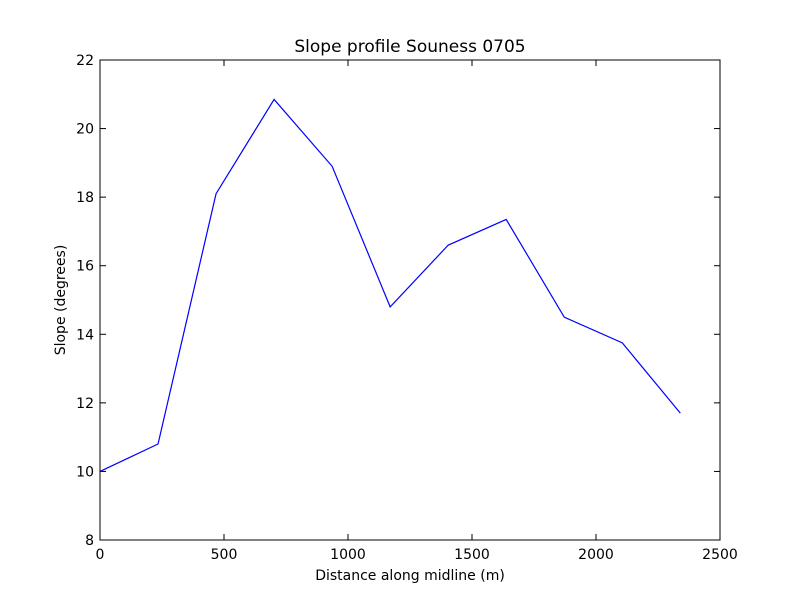  What do you see at coordinates (596, 555) in the screenshot?
I see `x-tick-label: 2000` at bounding box center [596, 555].